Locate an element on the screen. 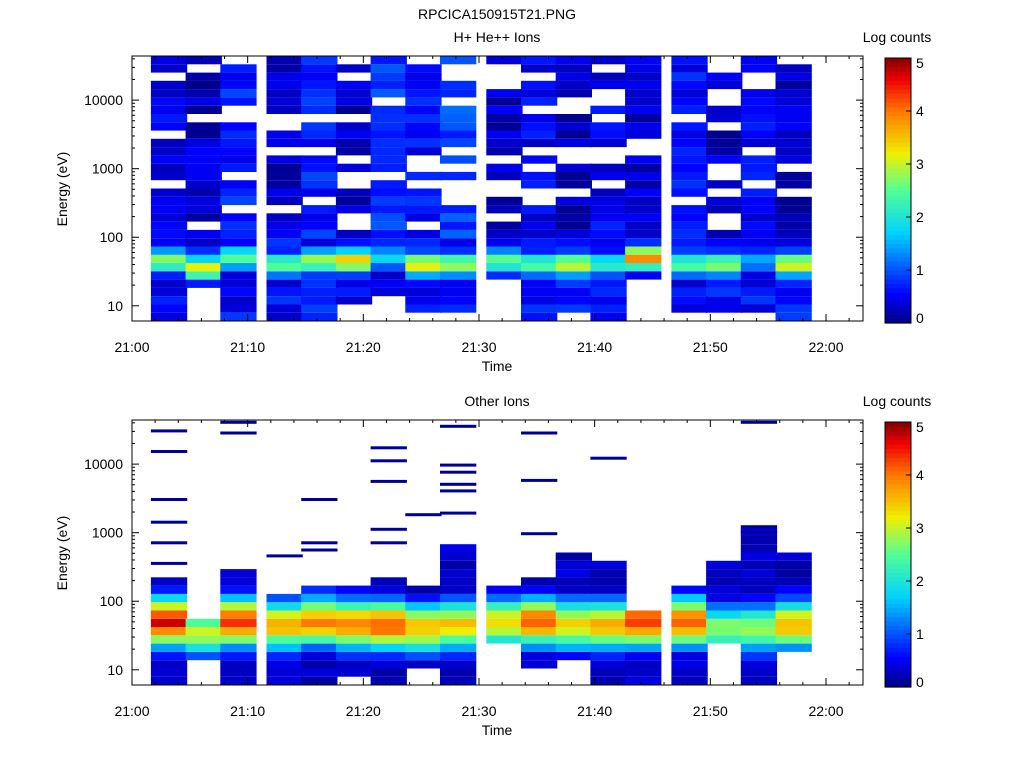  x-tick-label: 21:50 is located at coordinates (710, 347).